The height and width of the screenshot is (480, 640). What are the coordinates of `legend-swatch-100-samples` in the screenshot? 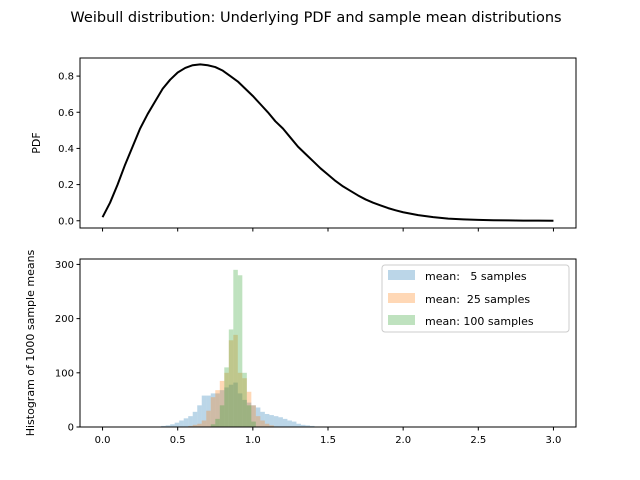 It's located at (401, 320).